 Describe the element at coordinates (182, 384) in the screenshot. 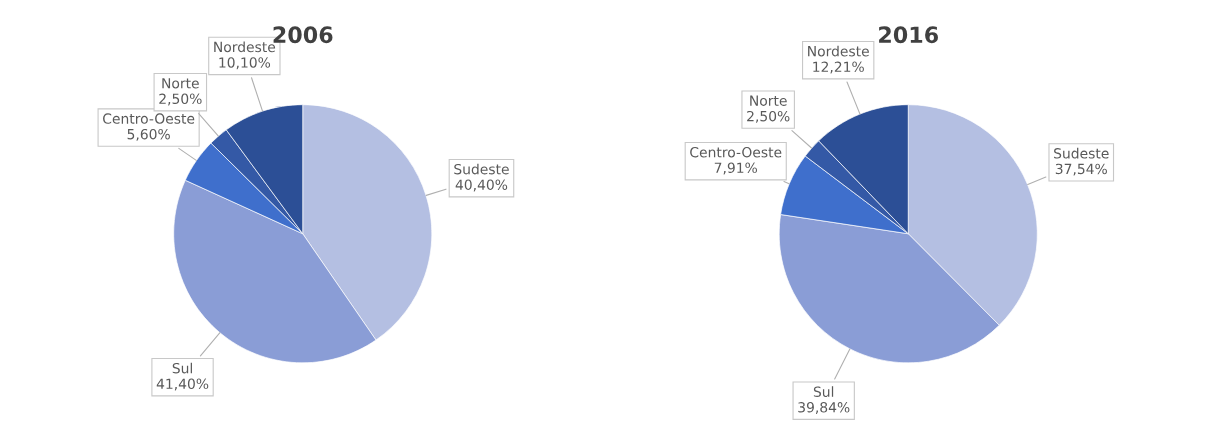

I see `data-label: 41,40%` at that location.